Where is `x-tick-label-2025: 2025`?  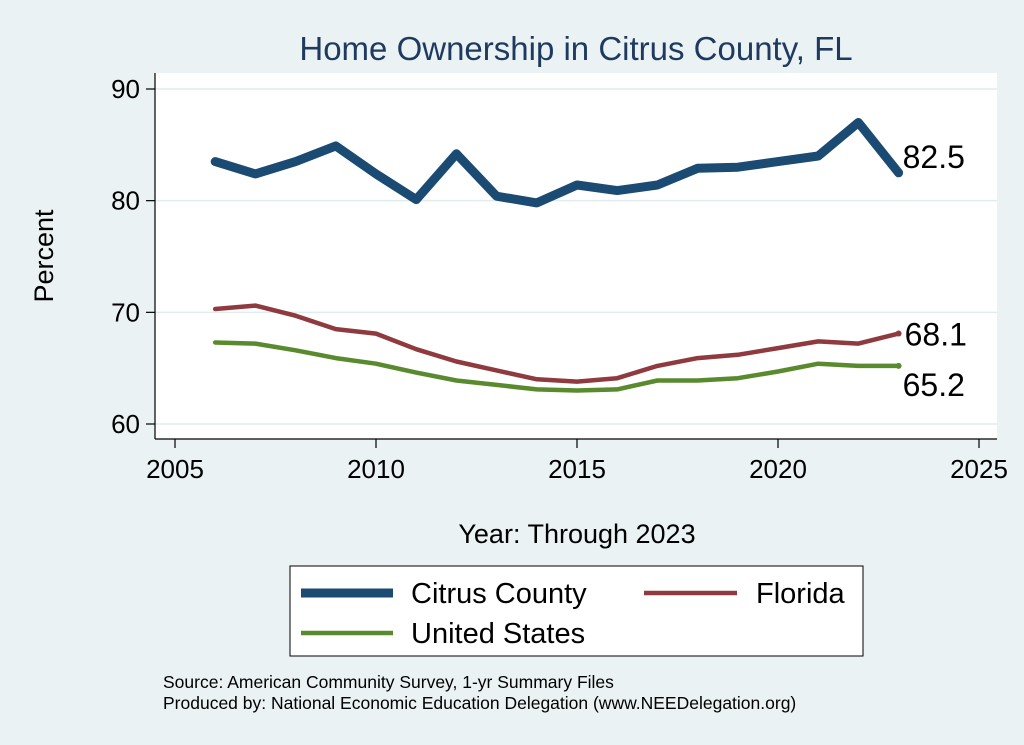
x-tick-label-2025: 2025 is located at coordinates (979, 469).